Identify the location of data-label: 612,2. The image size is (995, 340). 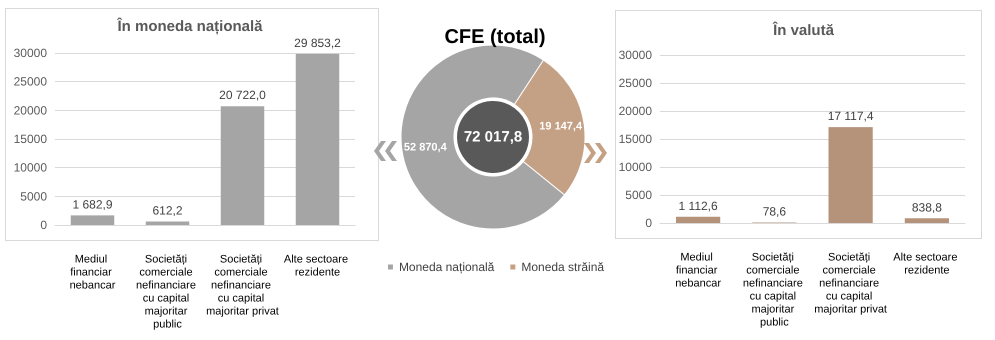
(167, 210).